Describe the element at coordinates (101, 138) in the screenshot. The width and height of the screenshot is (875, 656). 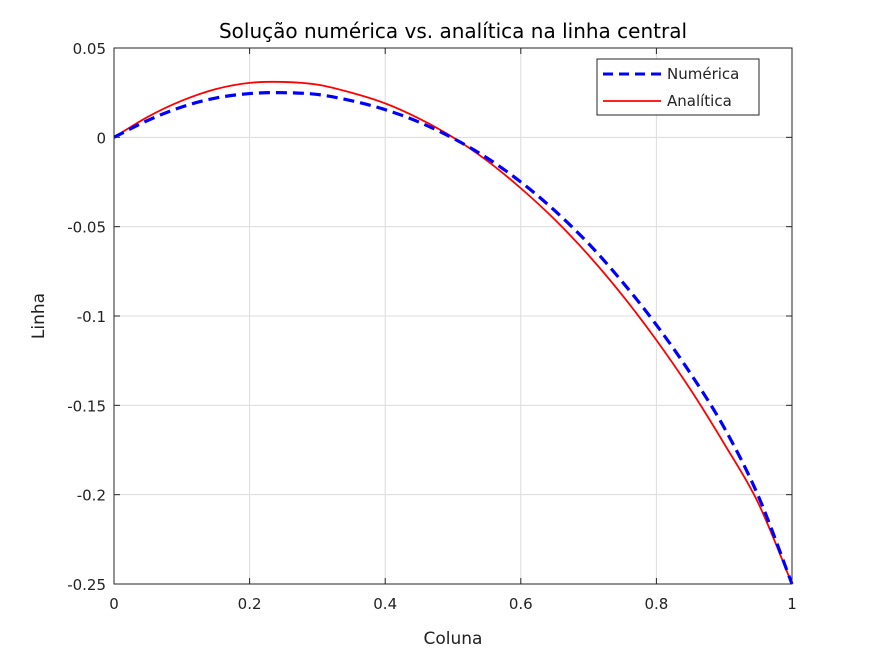
I see `y-tick-label: 0` at that location.